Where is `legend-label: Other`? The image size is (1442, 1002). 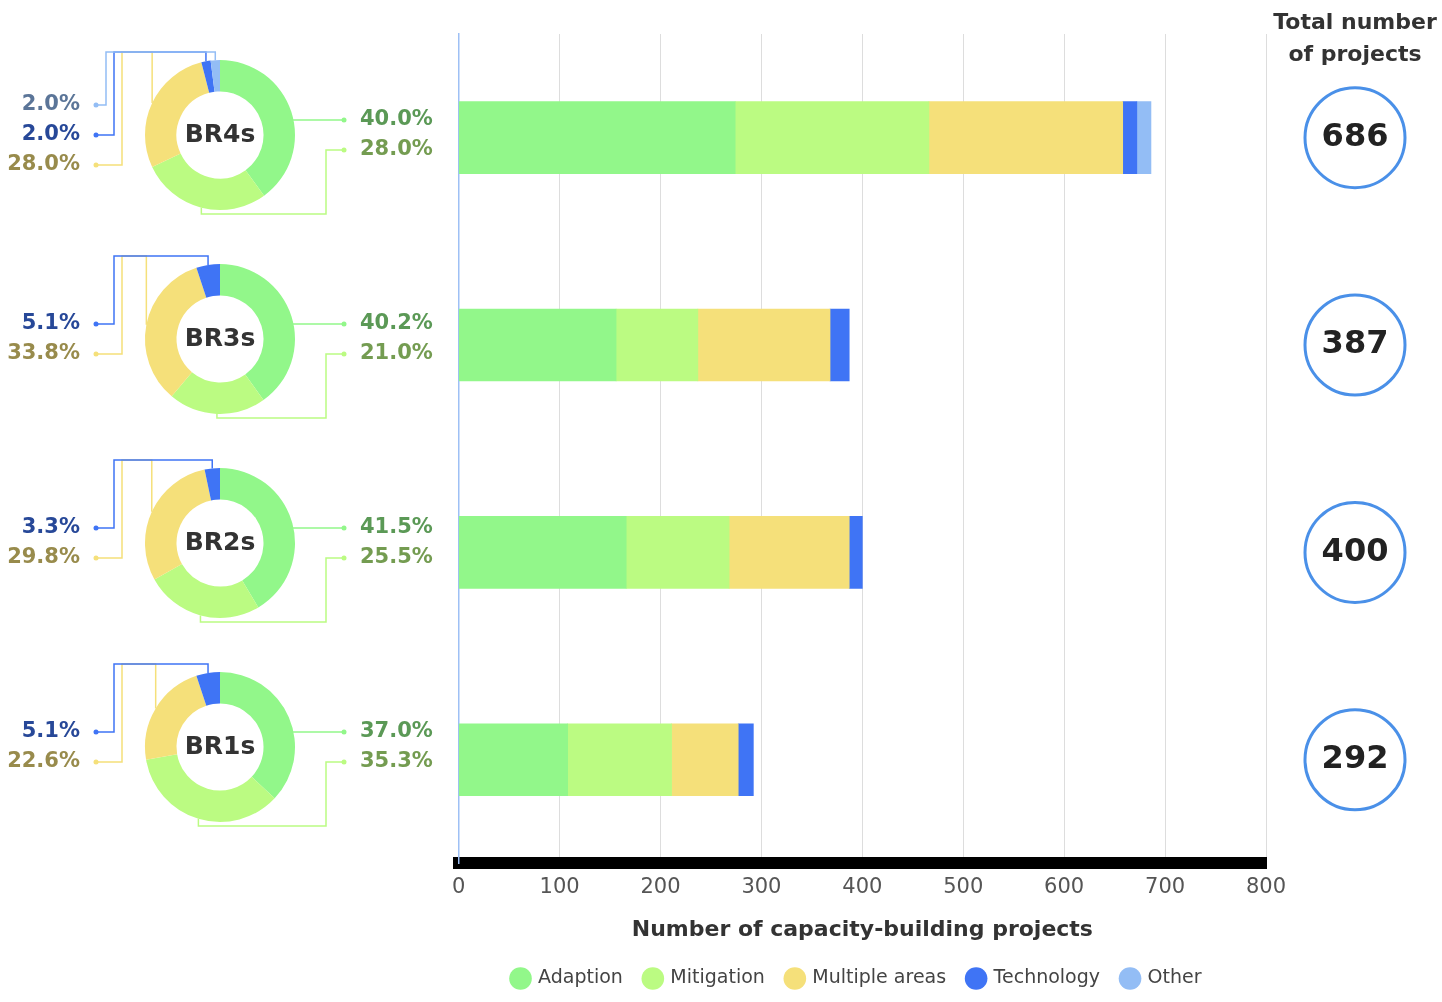 legend-label: Other is located at coordinates (1174, 976).